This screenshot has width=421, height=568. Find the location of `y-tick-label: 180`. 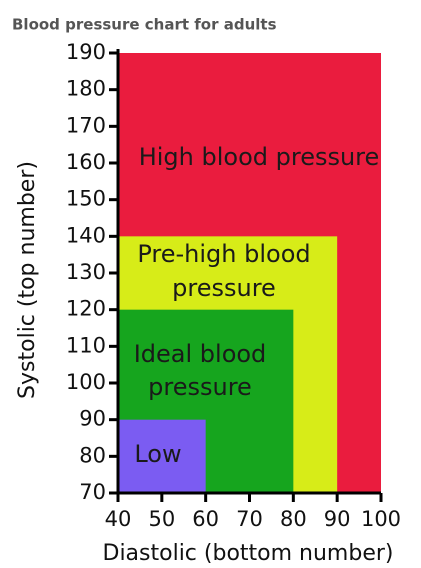

y-tick-label: 180 is located at coordinates (86, 89).